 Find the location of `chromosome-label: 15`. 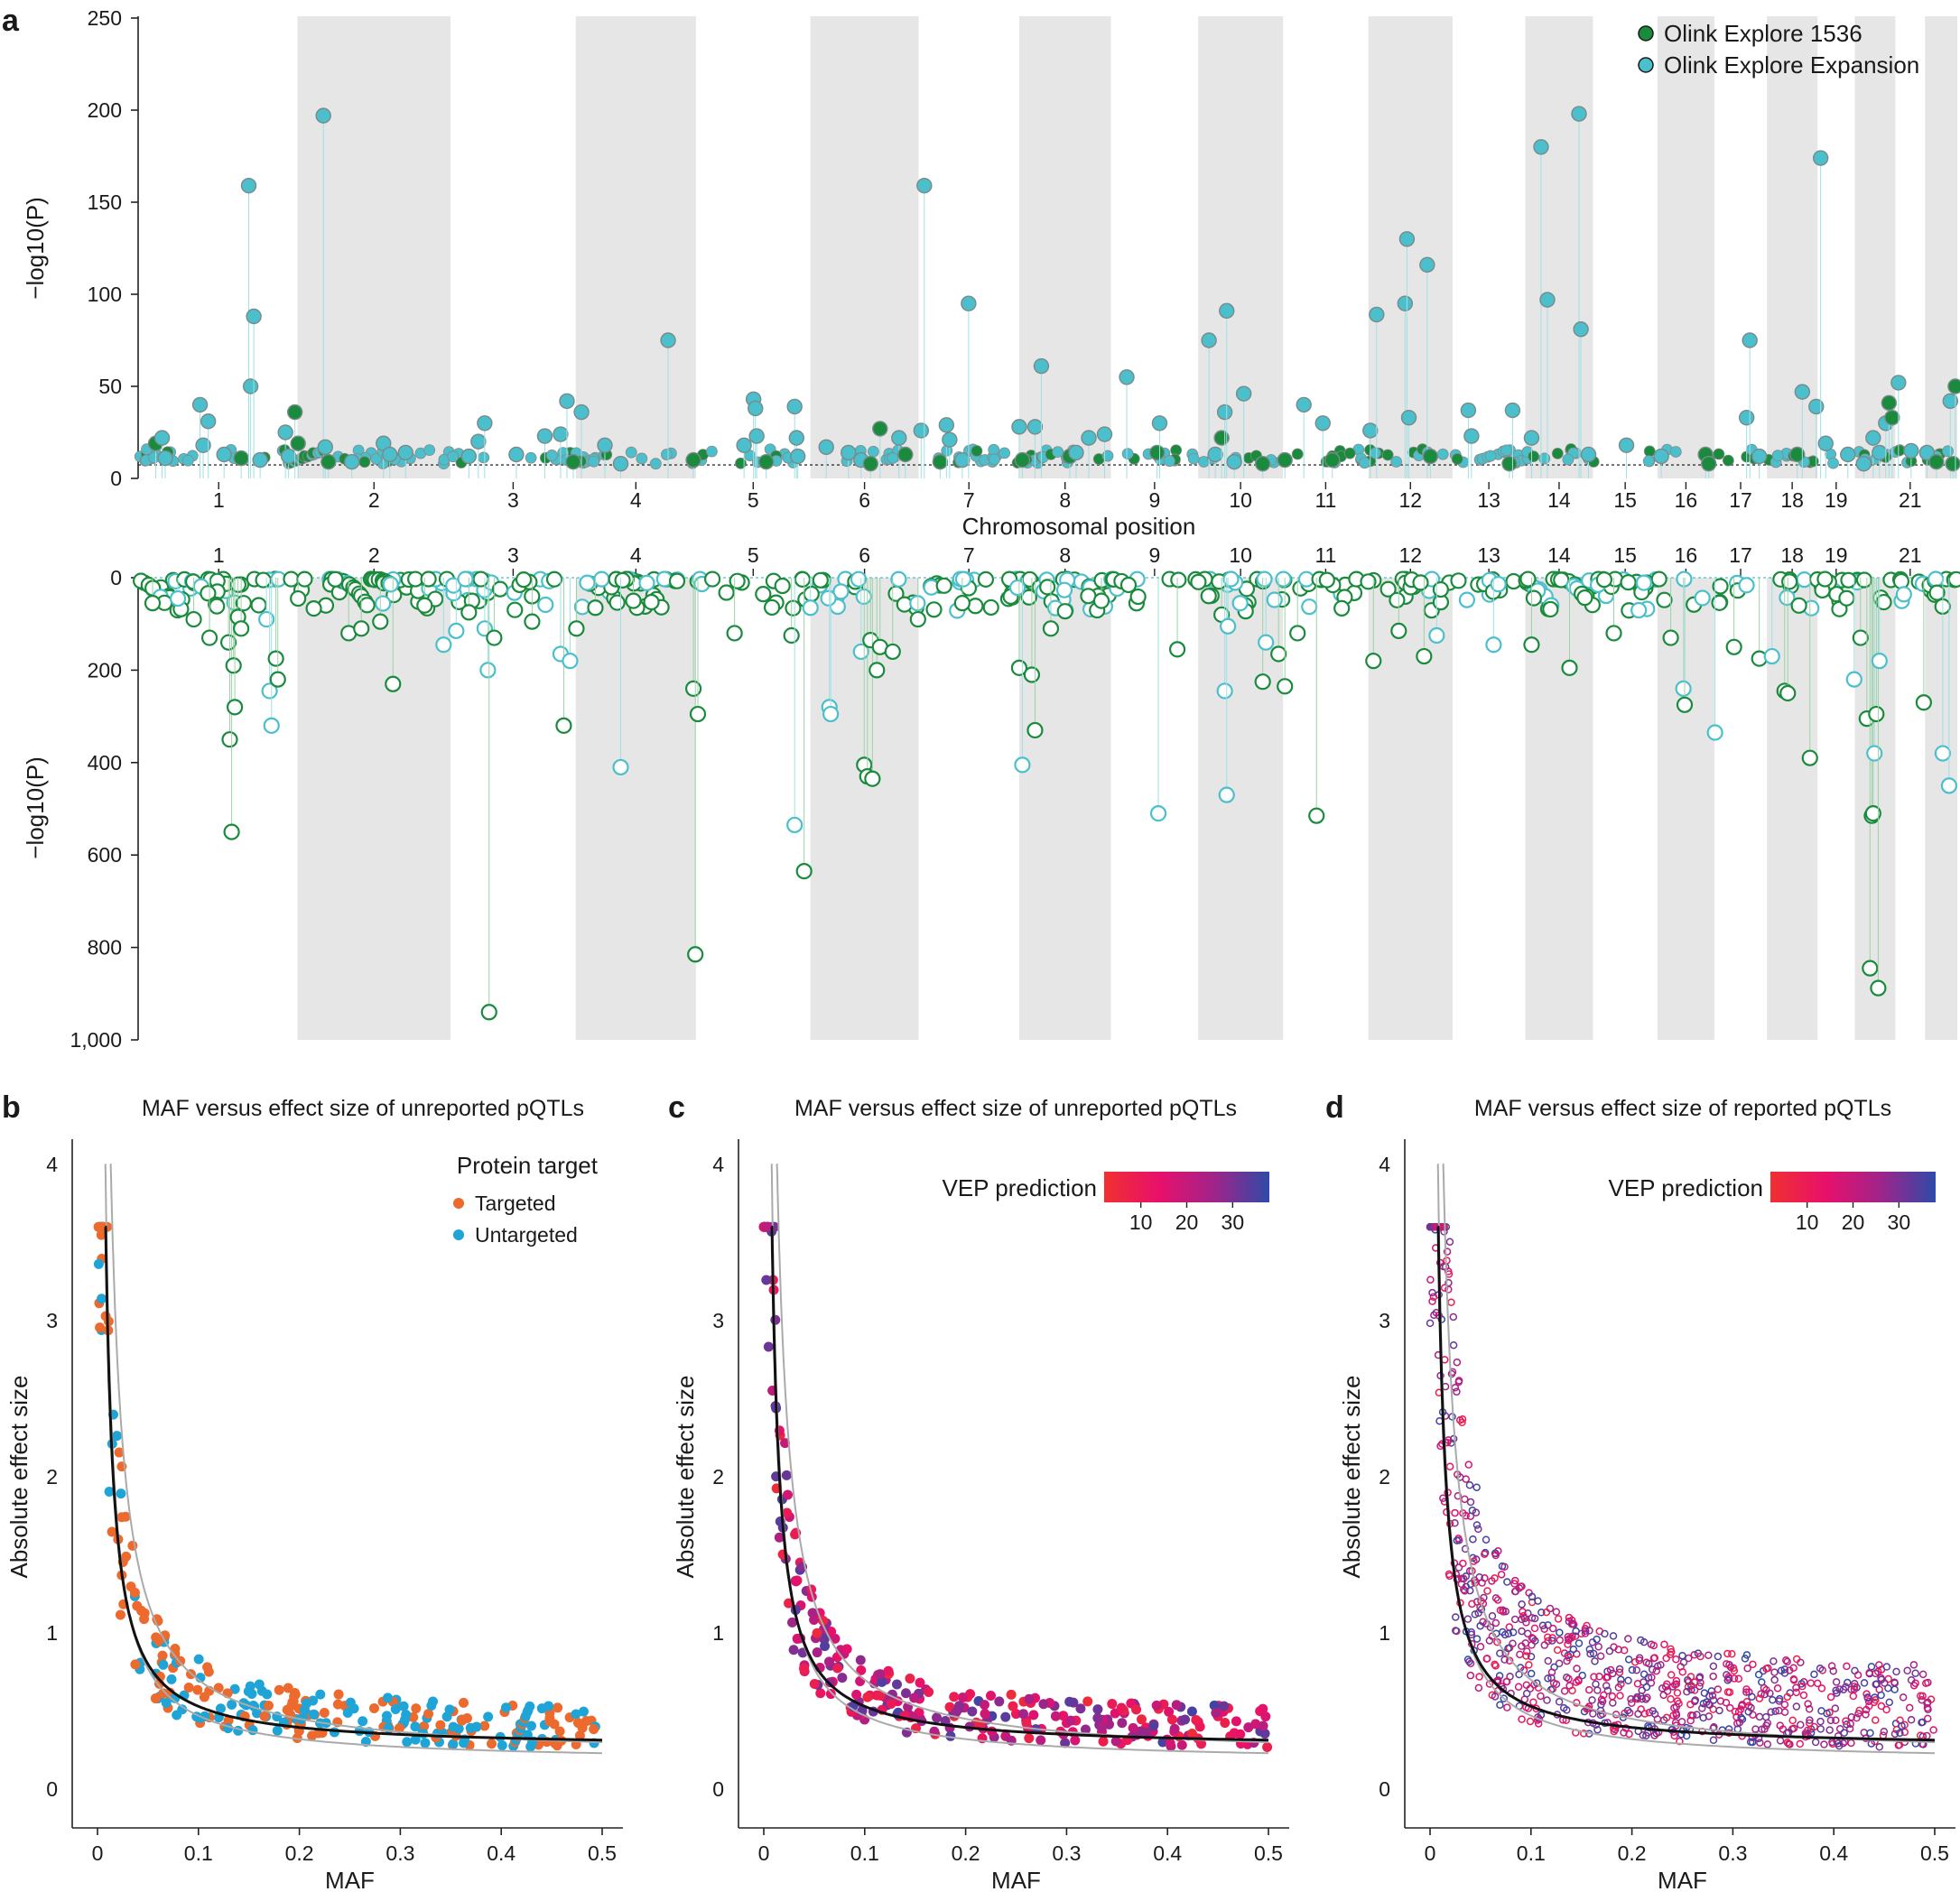

chromosome-label: 15 is located at coordinates (1625, 500).